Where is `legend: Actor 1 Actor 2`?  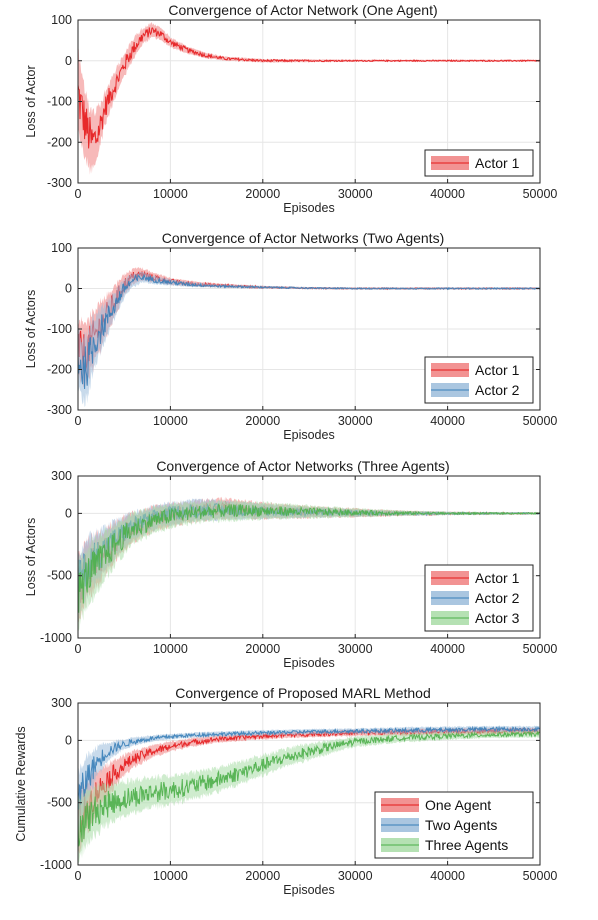 legend: Actor 1 Actor 2 is located at coordinates (479, 380).